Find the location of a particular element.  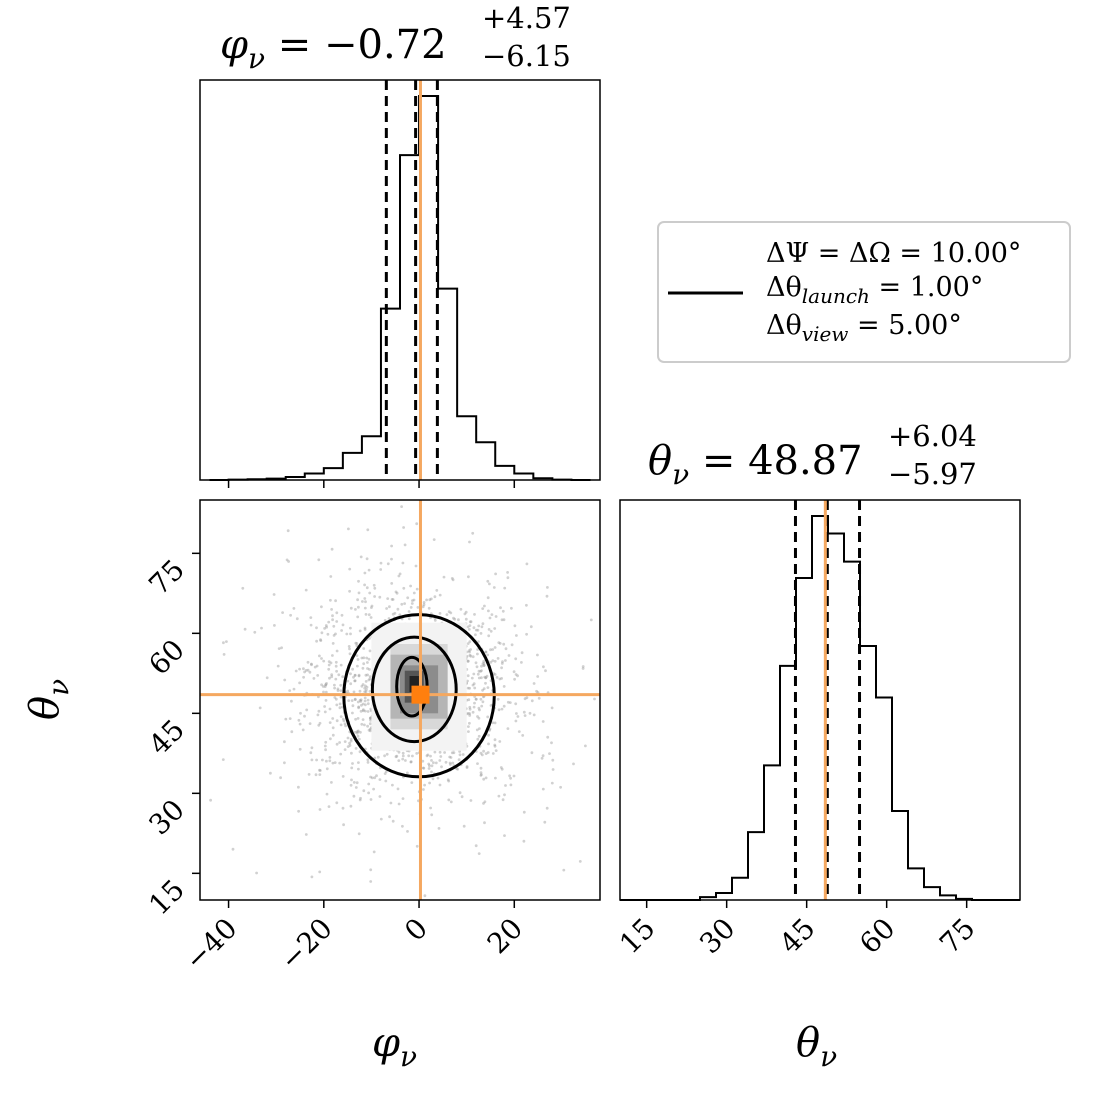

theta-xtick-label-3: 60 is located at coordinates (877, 936).